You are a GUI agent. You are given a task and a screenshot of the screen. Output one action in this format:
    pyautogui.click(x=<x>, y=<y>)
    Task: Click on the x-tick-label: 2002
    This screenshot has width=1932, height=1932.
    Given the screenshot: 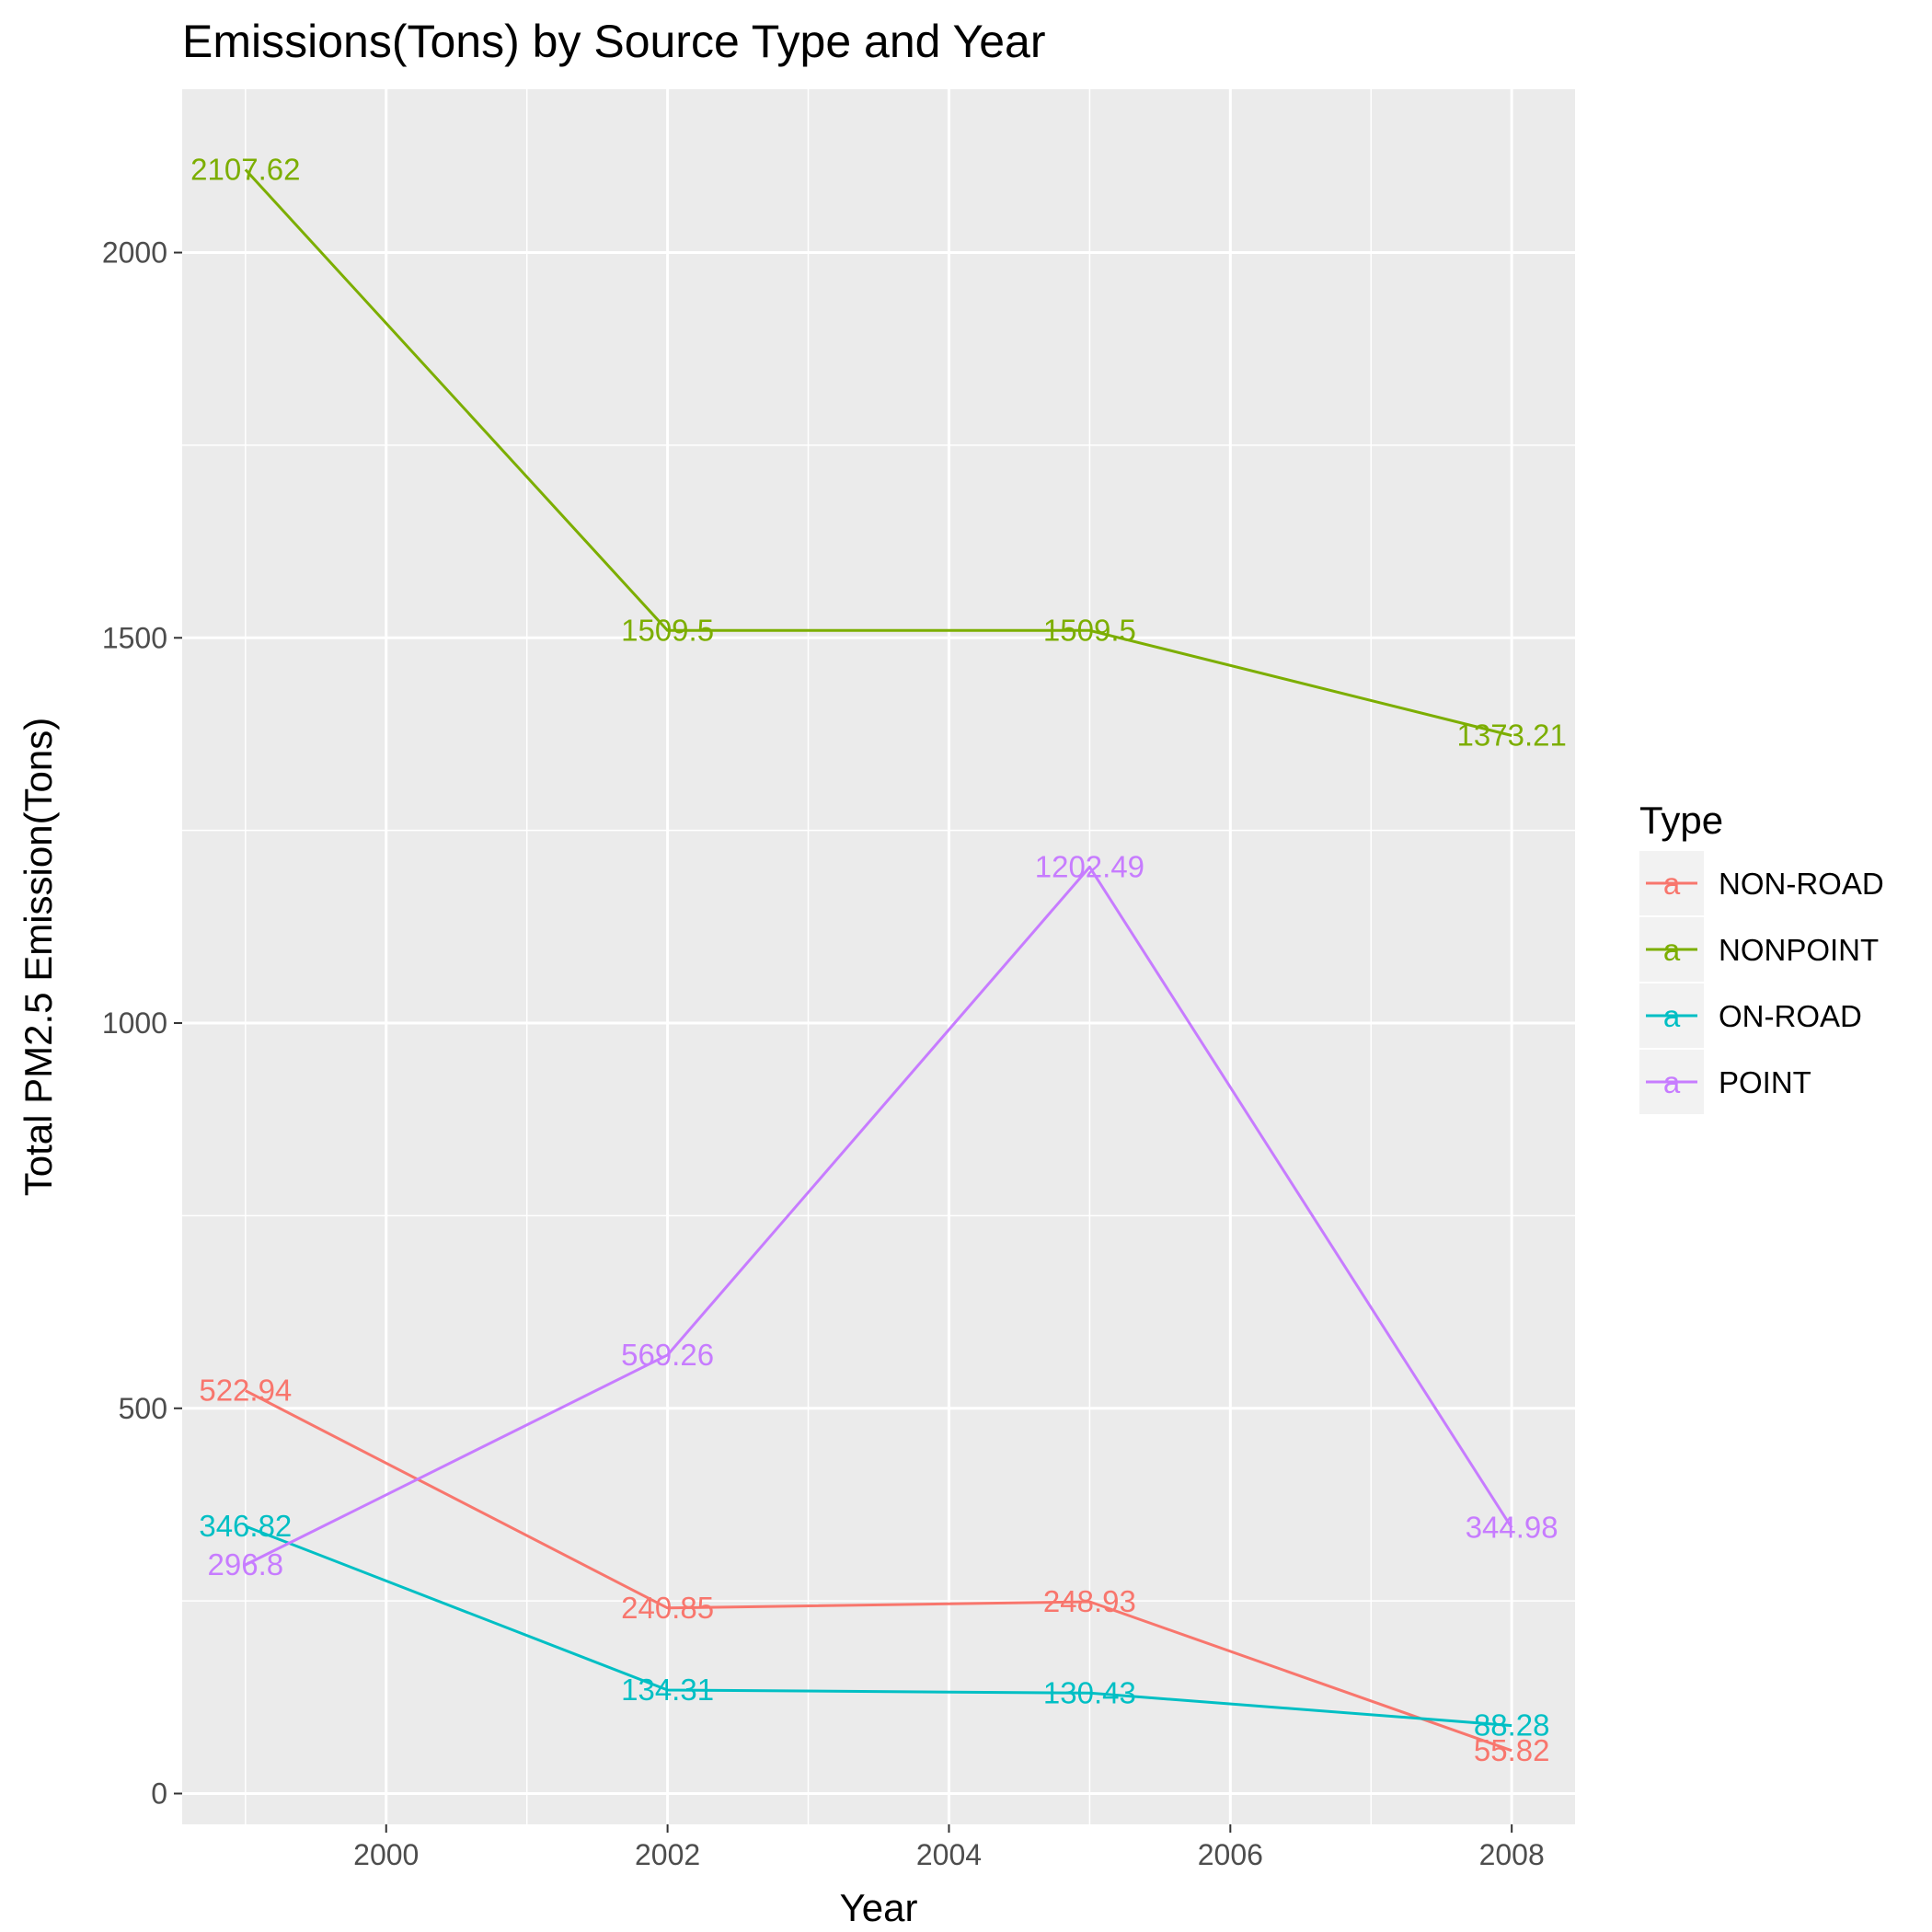 What is the action you would take?
    pyautogui.click(x=667, y=1854)
    